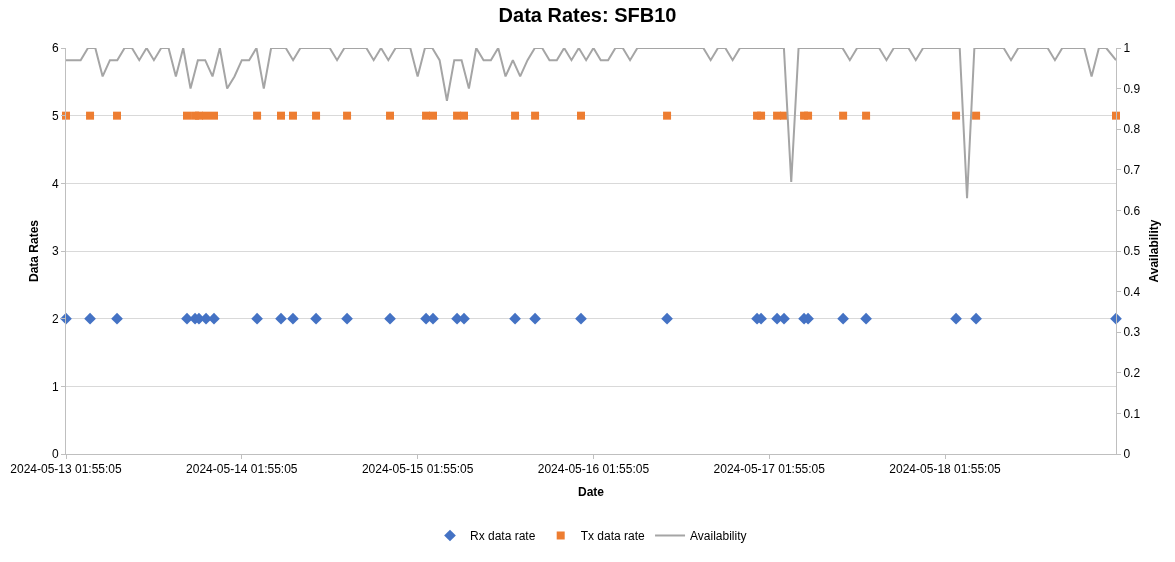 The height and width of the screenshot is (562, 1175). I want to click on legend-label: Tx data rate, so click(613, 536).